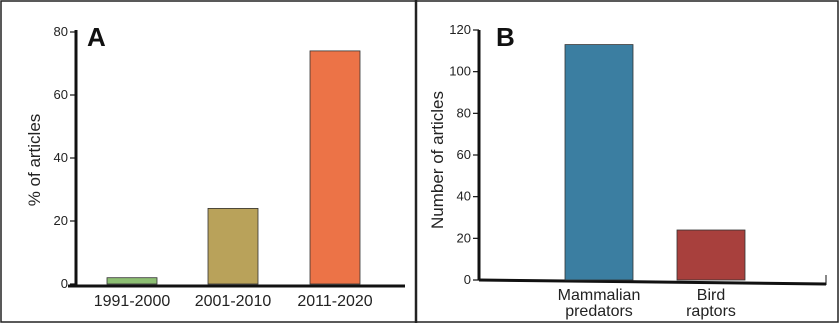  I want to click on y-tick-label: 100, so click(460, 71).